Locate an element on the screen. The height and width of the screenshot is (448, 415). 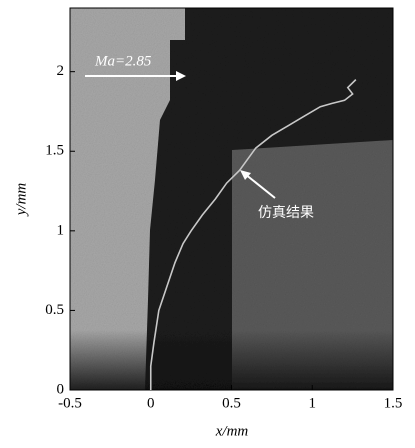
annotation-arrow is located at coordinates (260, 186).